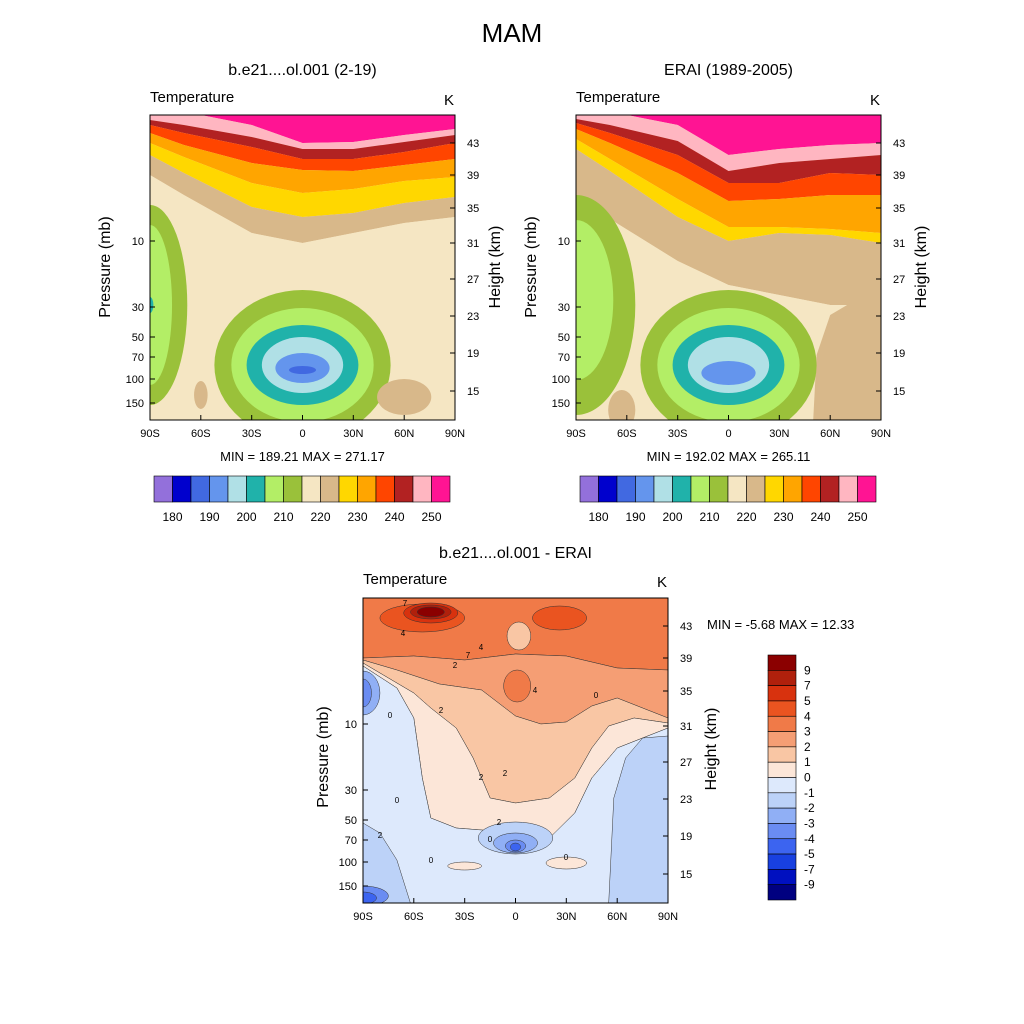 This screenshot has width=1024, height=1024. What do you see at coordinates (662, 582) in the screenshot?
I see `panel3-units-label: K` at bounding box center [662, 582].